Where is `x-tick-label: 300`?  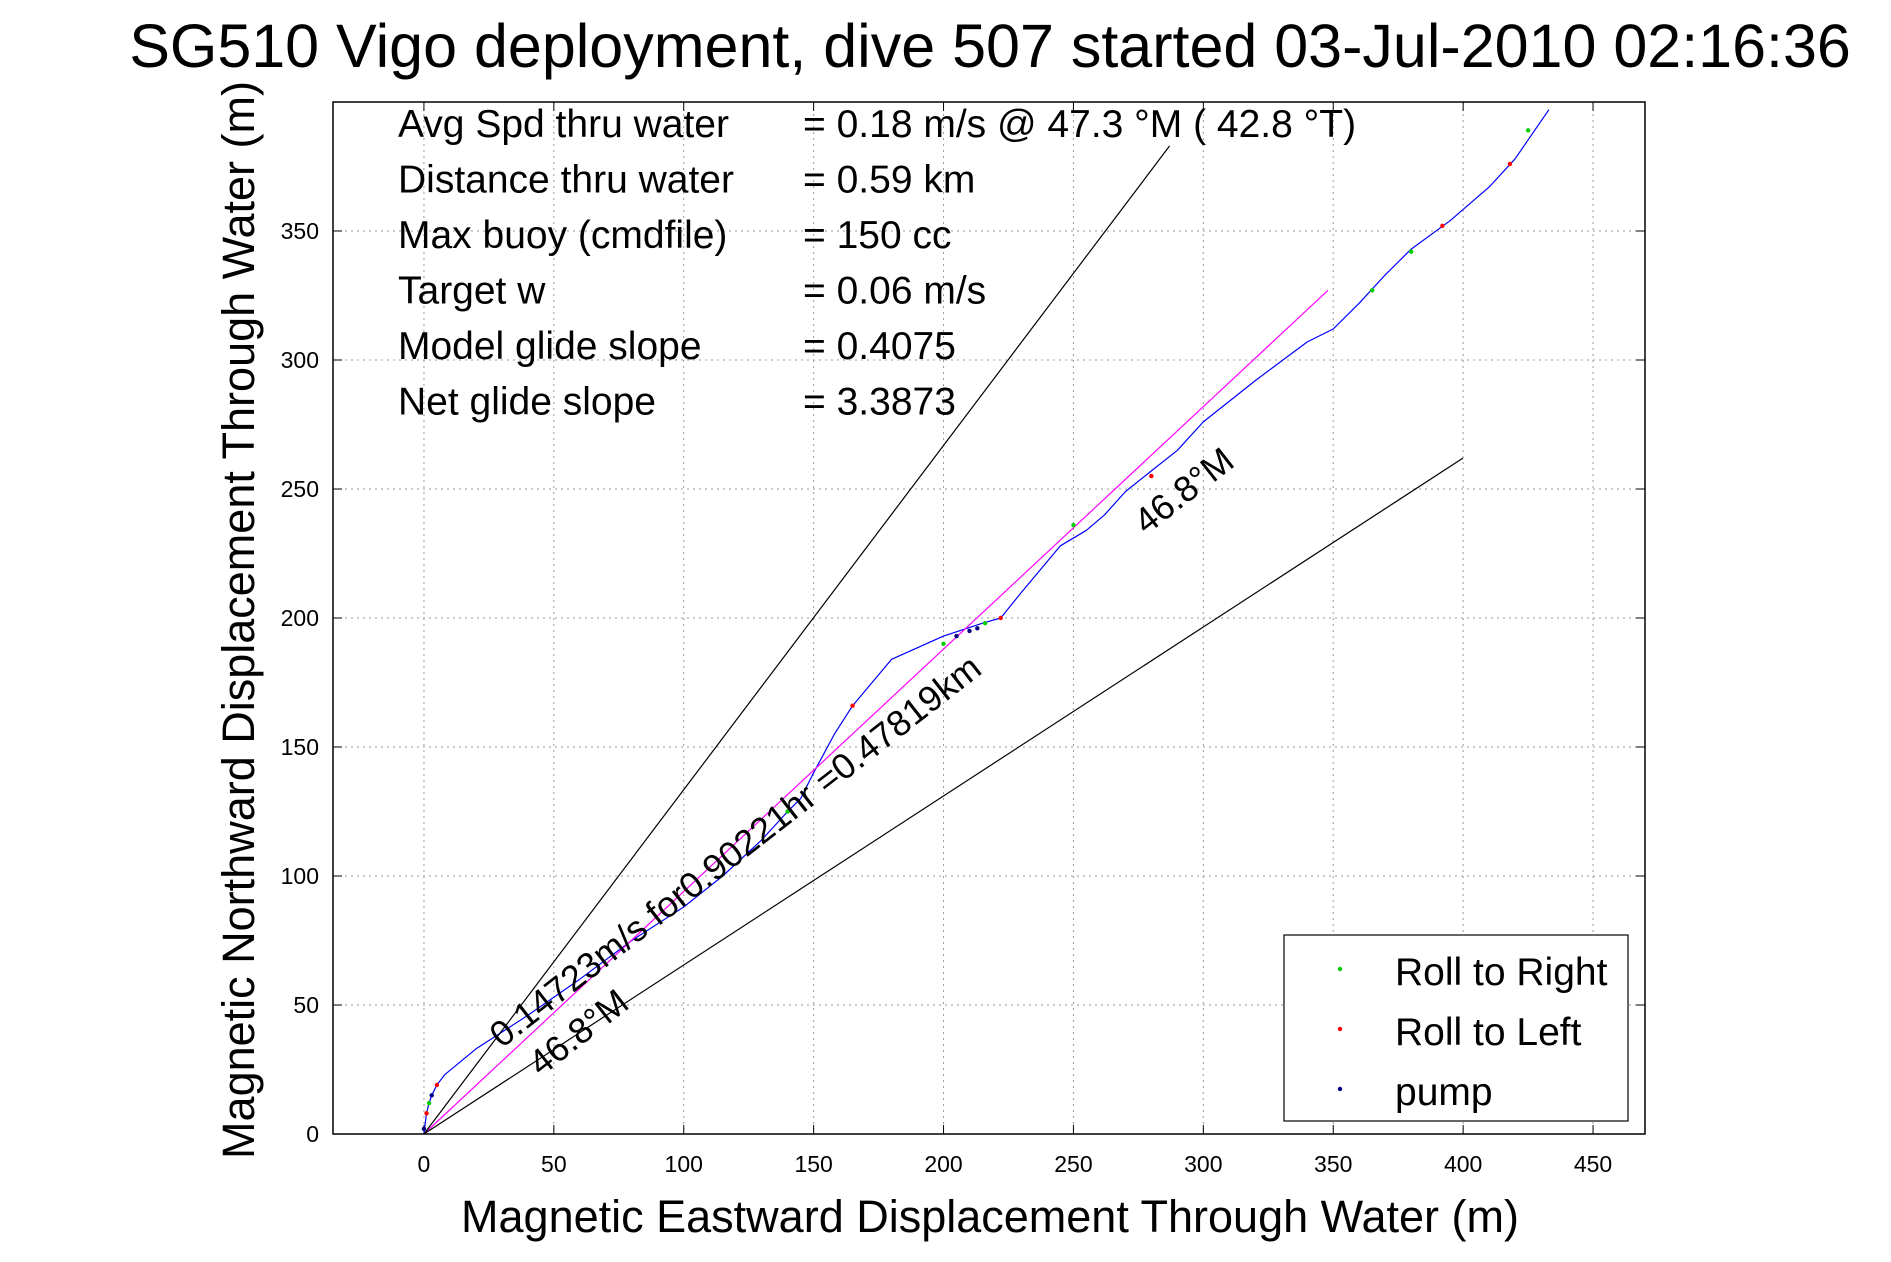
x-tick-label: 300 is located at coordinates (1203, 1164).